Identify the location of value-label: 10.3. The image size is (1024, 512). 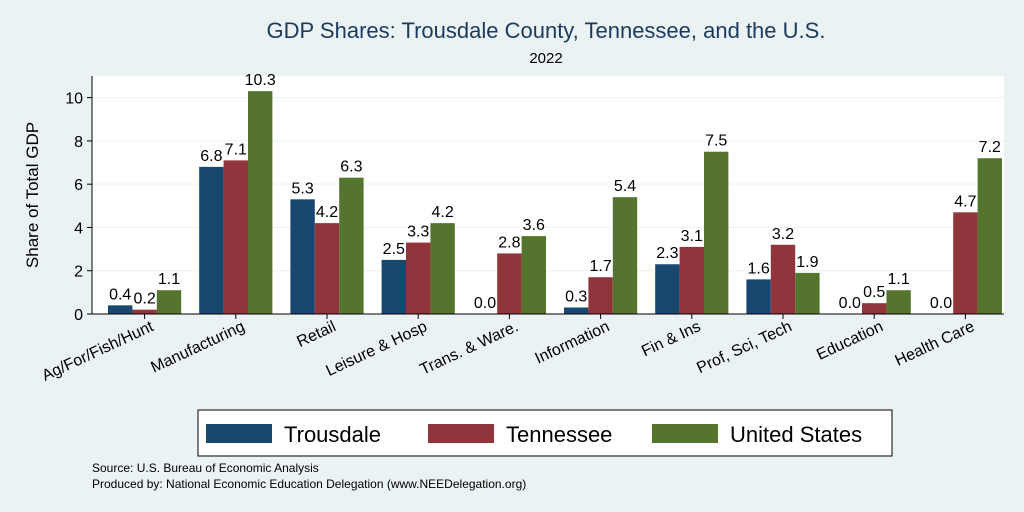
(260, 80).